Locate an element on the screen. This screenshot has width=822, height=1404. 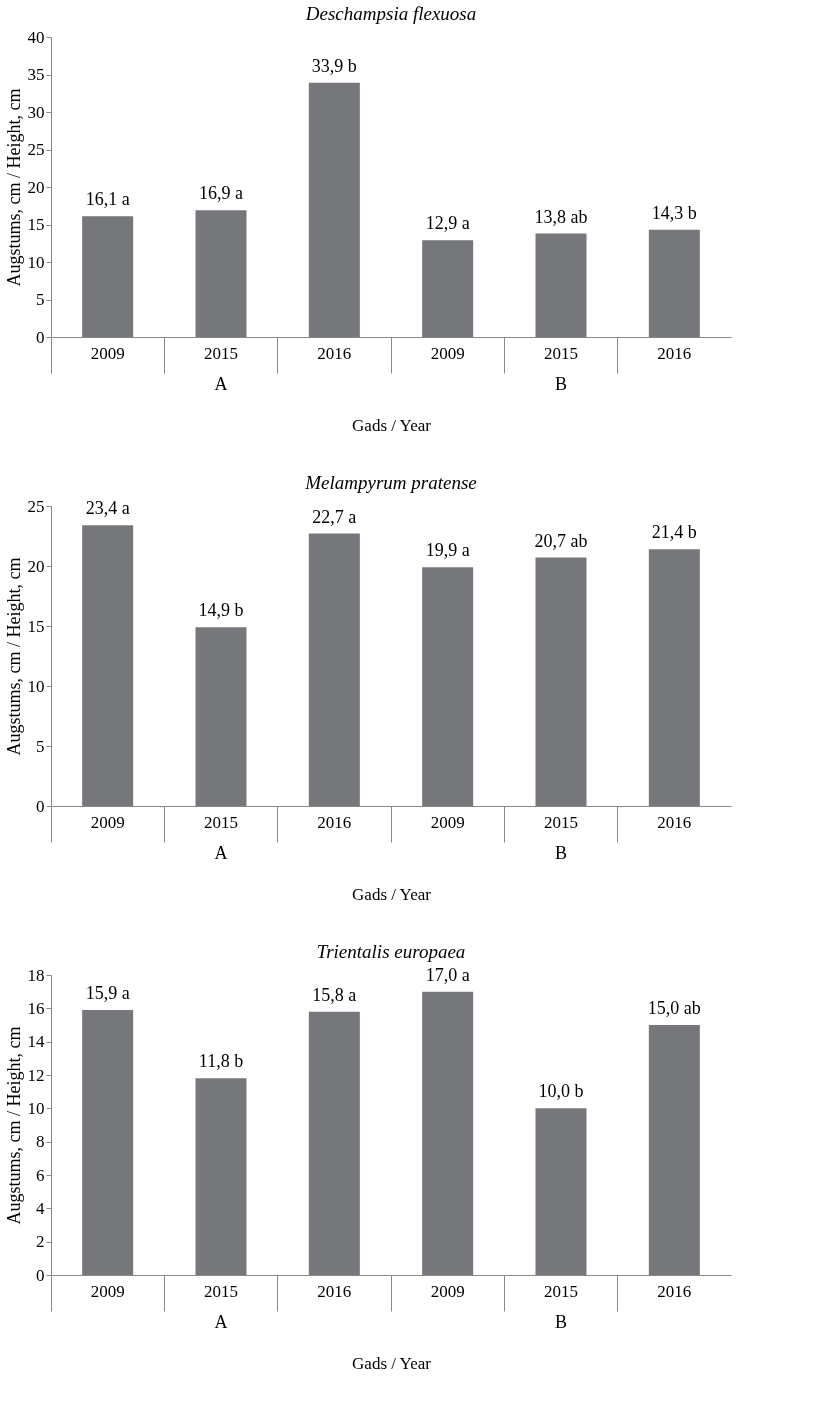
data-label: 16,9 a is located at coordinates (221, 193).